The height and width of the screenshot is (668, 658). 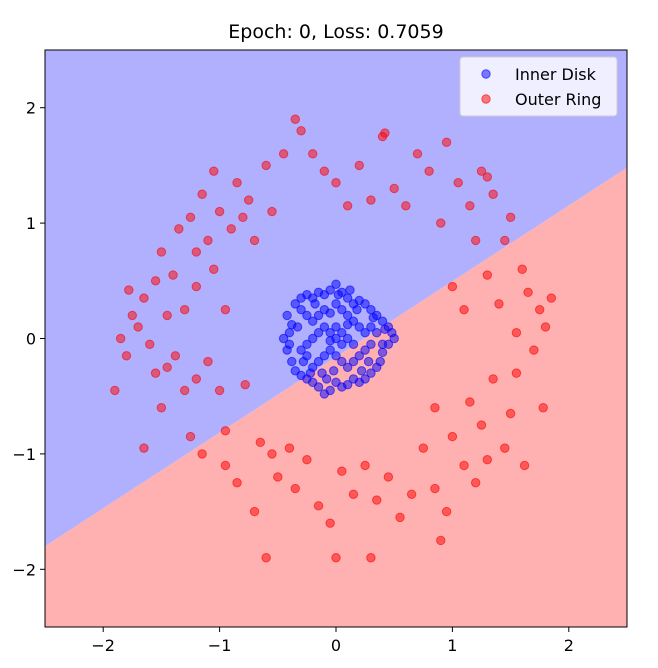 I want to click on x-tick-label: 2, so click(x=569, y=645).